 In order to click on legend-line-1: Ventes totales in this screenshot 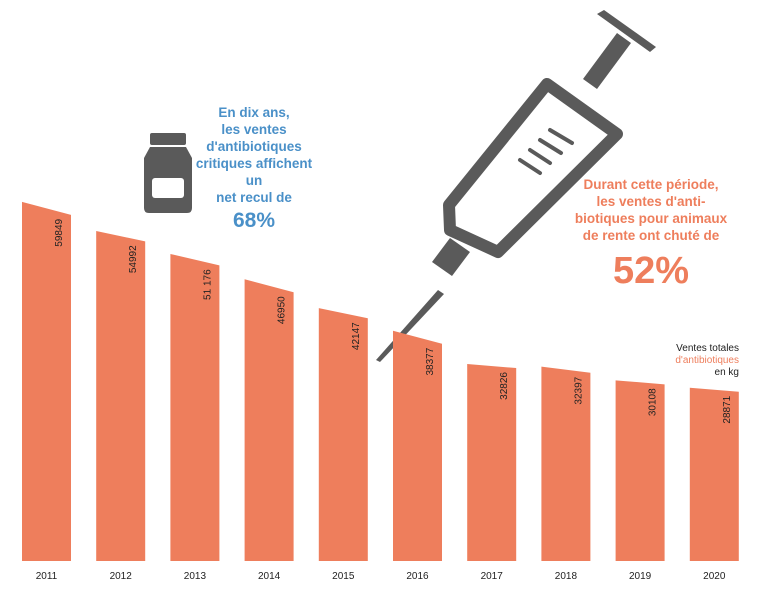, I will do `click(707, 348)`.